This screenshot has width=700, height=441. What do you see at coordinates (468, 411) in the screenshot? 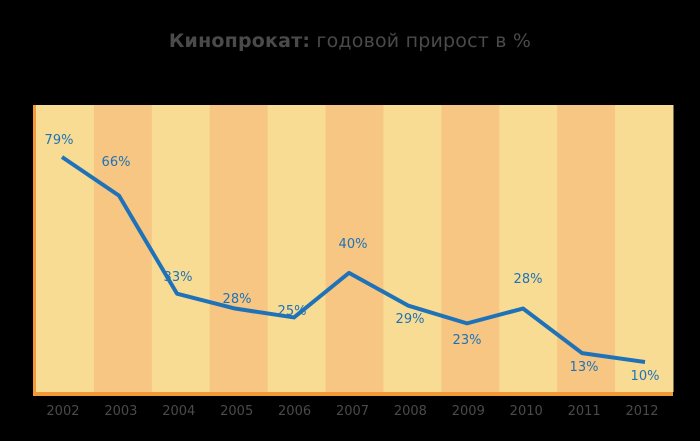
I see `x-tick-label-2009: 2009` at bounding box center [468, 411].